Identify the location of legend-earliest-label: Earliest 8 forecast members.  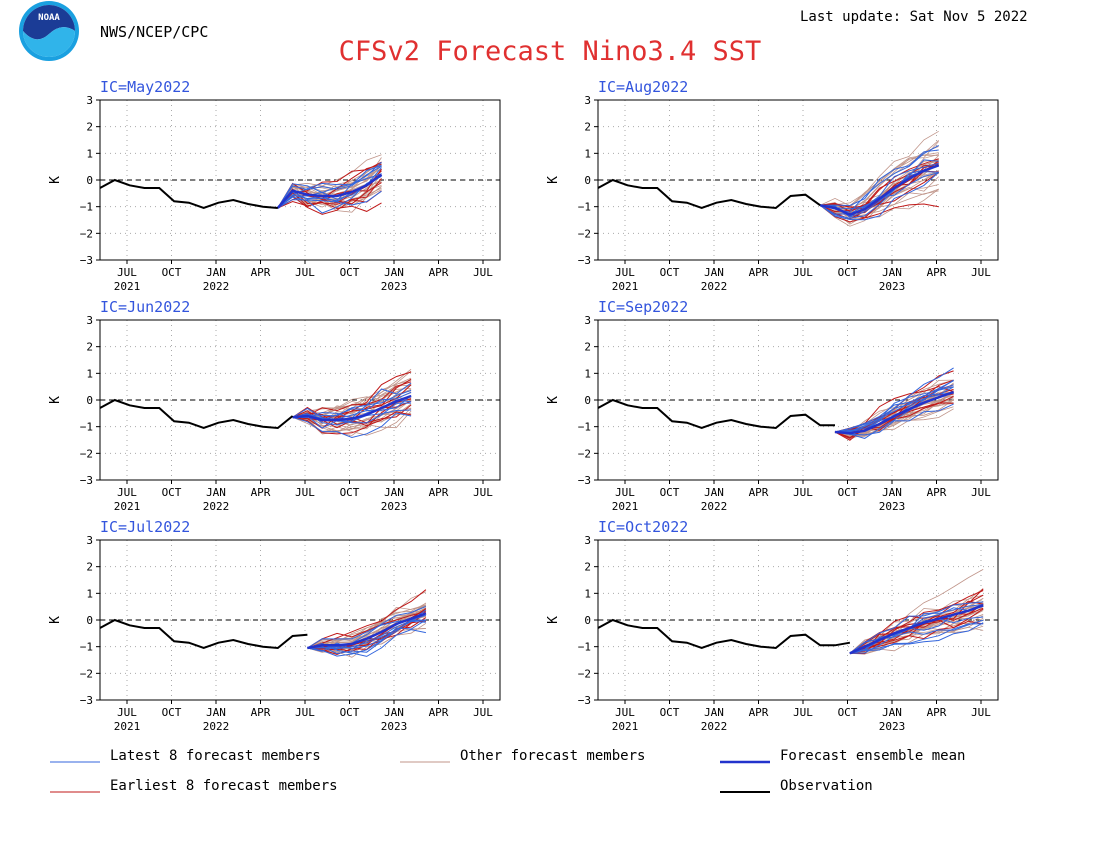
(224, 786).